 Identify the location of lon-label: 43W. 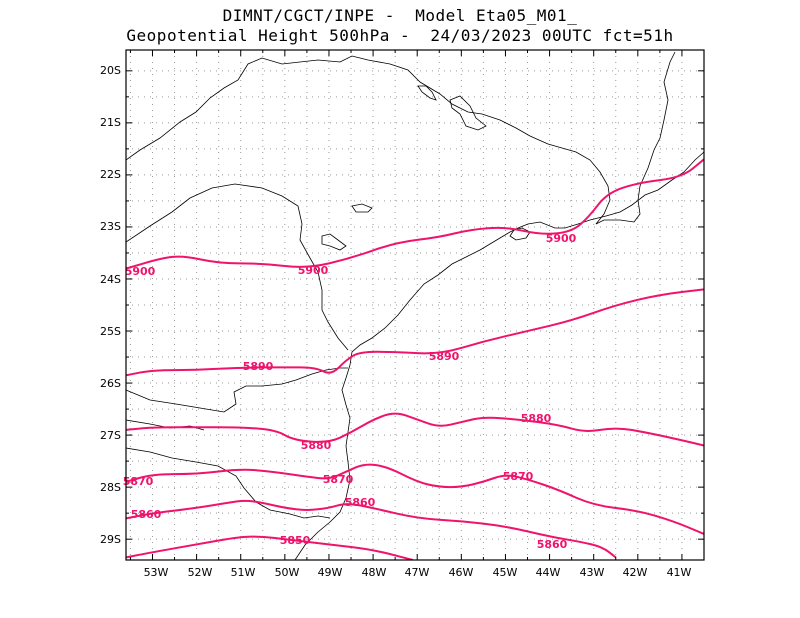
(592, 572).